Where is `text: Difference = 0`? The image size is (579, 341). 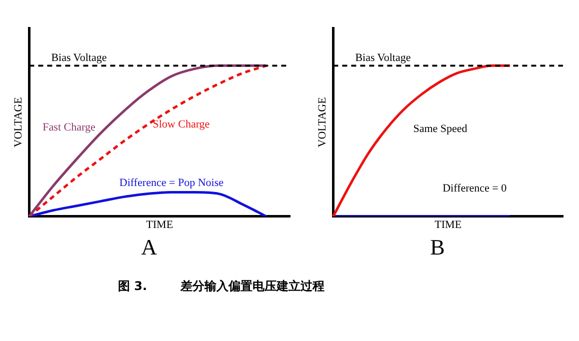 text: Difference = 0 is located at coordinates (475, 188).